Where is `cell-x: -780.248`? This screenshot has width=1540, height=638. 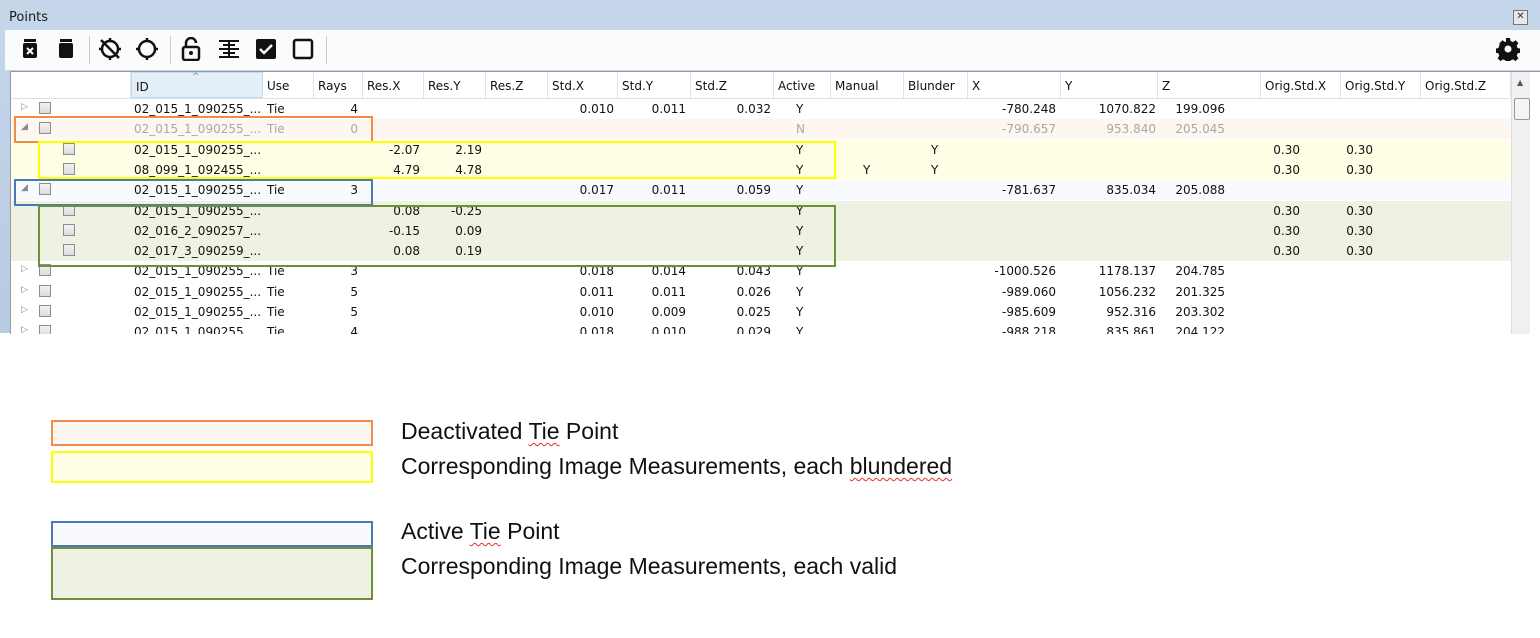 cell-x: -780.248 is located at coordinates (1029, 109).